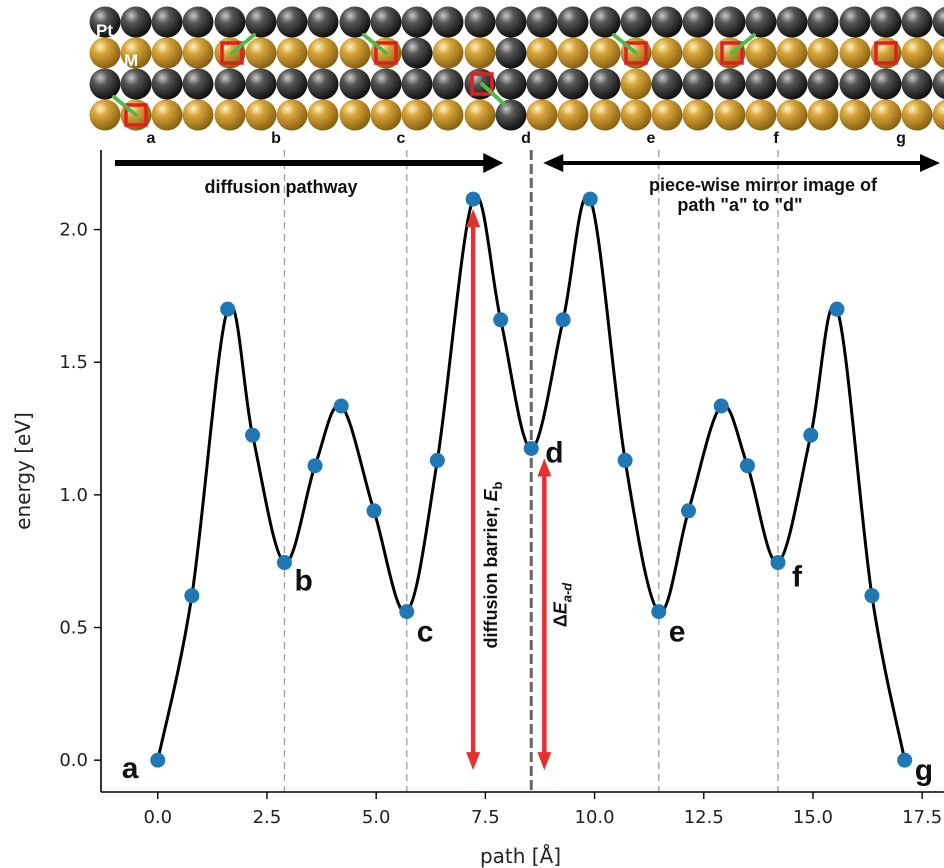 The width and height of the screenshot is (944, 868). I want to click on point-label-d: d, so click(554, 452).